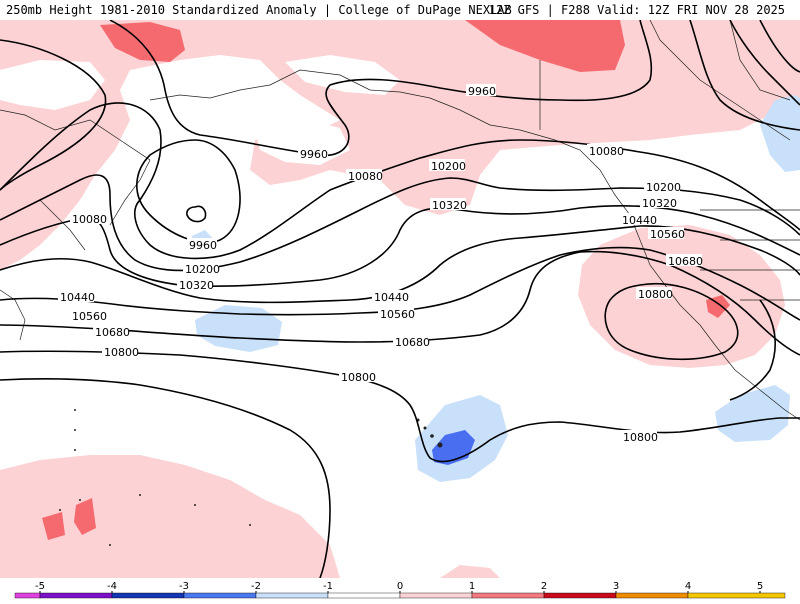 The height and width of the screenshot is (604, 800). What do you see at coordinates (470, 571) in the screenshot?
I see `anomaly-south-spot` at bounding box center [470, 571].